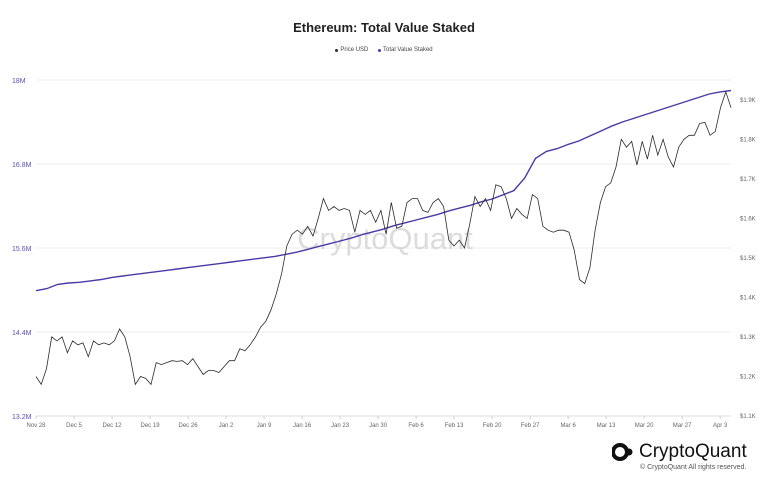  What do you see at coordinates (454, 426) in the screenshot?
I see `x-tick-label: Feb 13` at bounding box center [454, 426].